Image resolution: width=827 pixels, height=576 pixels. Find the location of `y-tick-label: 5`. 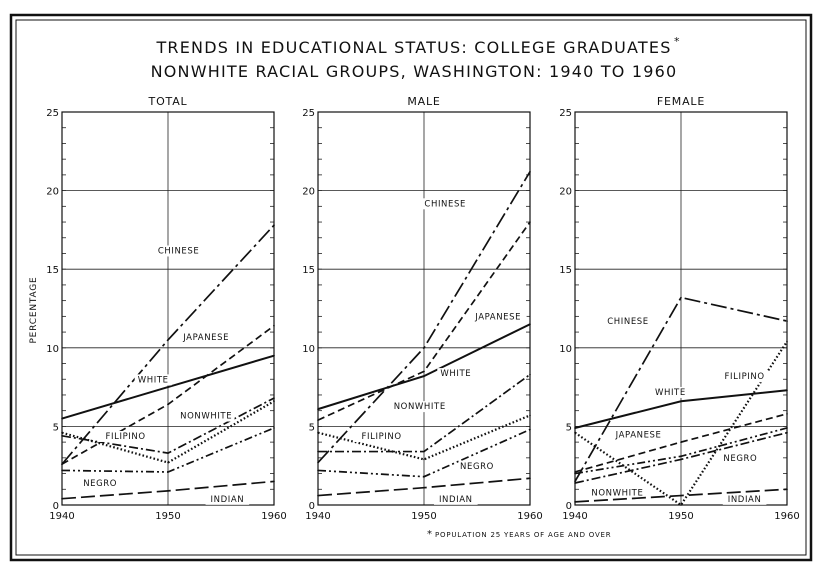

y-tick-label: 5 is located at coordinates (312, 427).